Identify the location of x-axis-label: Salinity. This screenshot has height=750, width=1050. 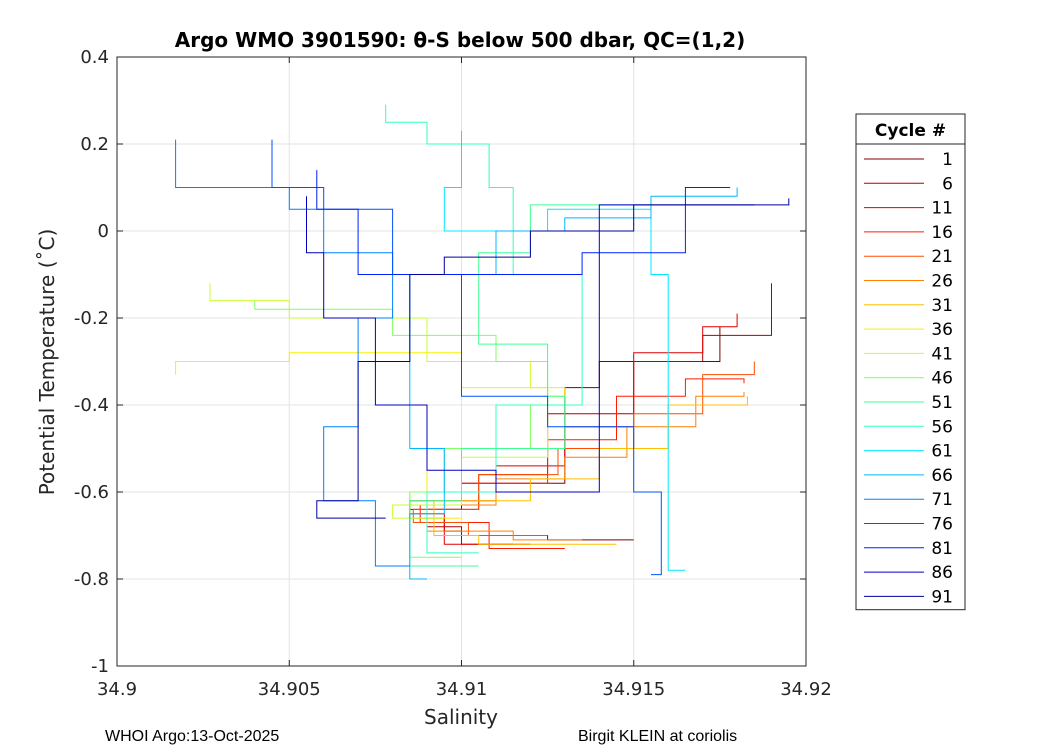
(461, 717).